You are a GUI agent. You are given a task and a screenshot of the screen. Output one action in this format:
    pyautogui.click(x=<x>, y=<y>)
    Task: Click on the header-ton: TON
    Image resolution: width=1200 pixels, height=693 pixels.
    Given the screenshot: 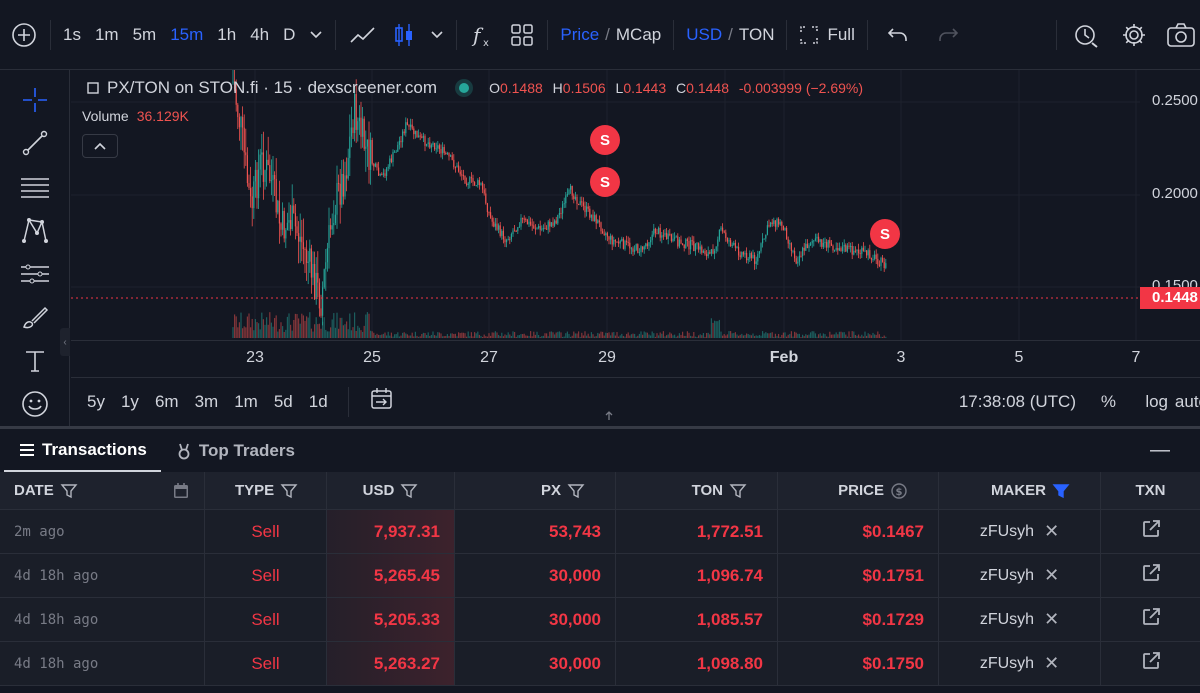 What is the action you would take?
    pyautogui.click(x=697, y=490)
    